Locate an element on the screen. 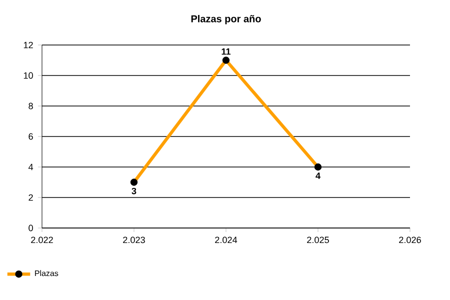 The image size is (450, 300). x-tick-label: 2.022 is located at coordinates (42, 240).